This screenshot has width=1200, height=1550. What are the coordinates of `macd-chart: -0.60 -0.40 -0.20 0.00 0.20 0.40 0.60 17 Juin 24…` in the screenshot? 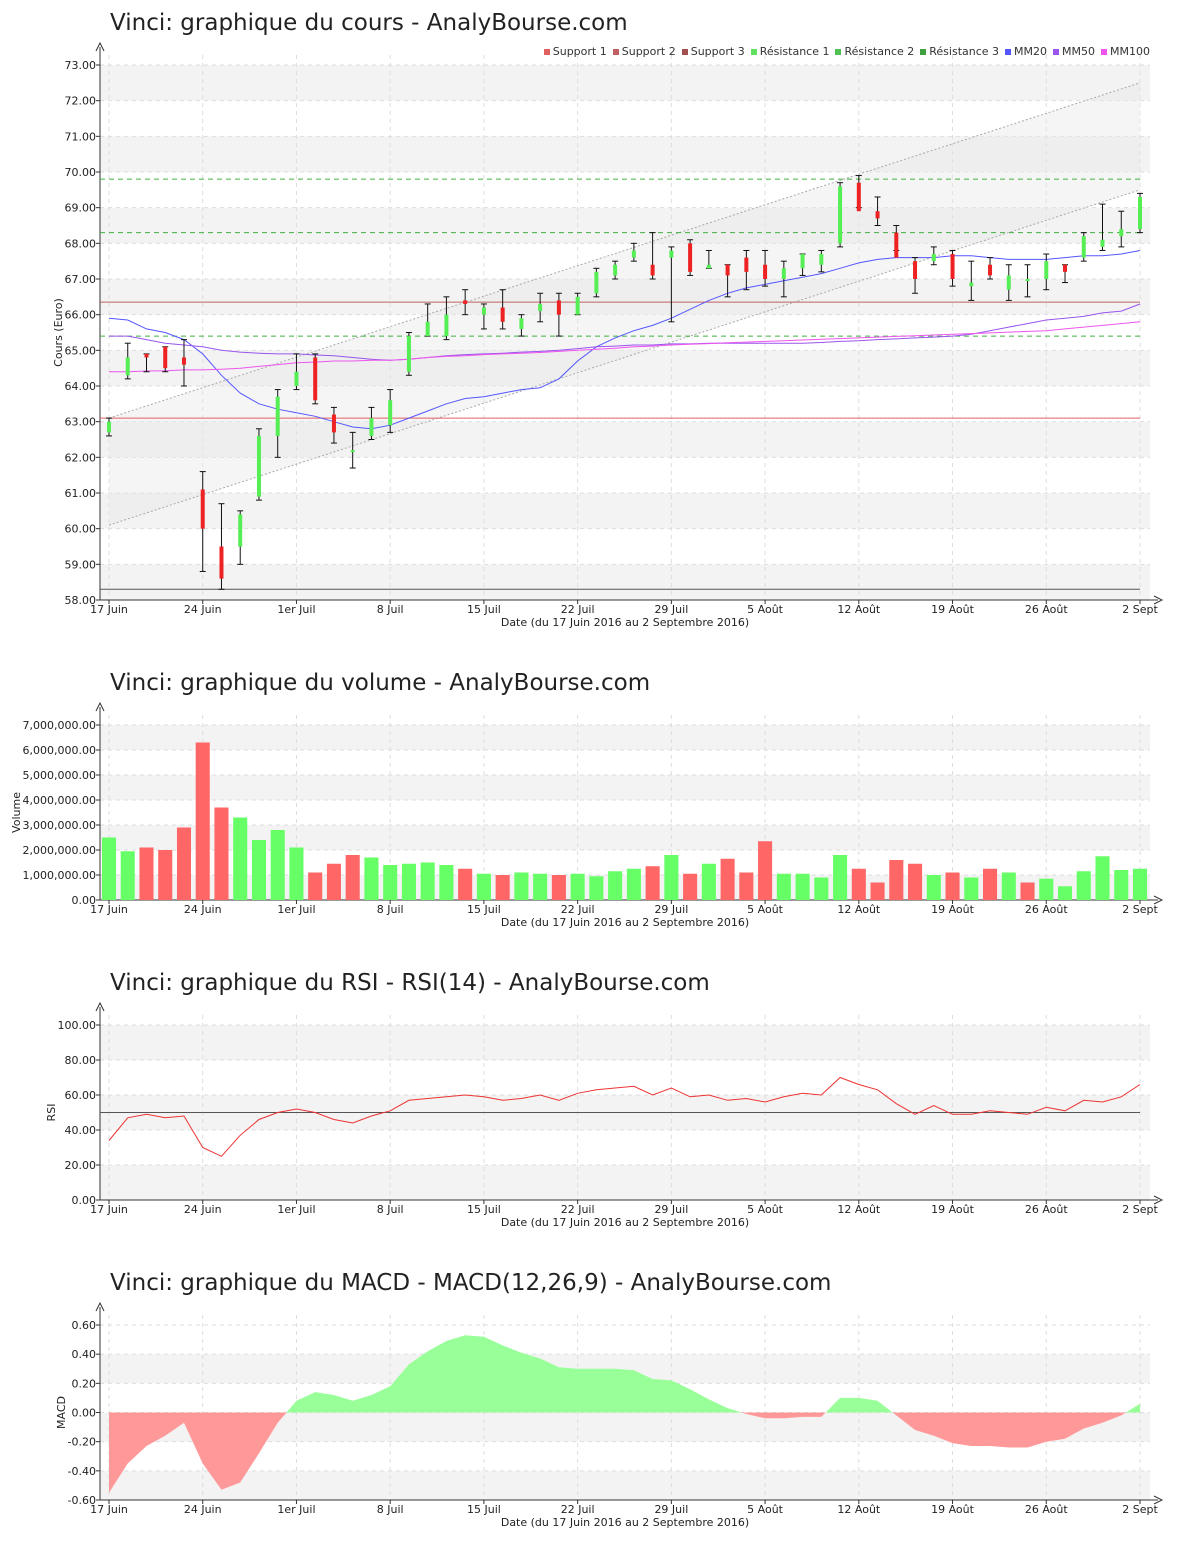 It's located at (609, 1415).